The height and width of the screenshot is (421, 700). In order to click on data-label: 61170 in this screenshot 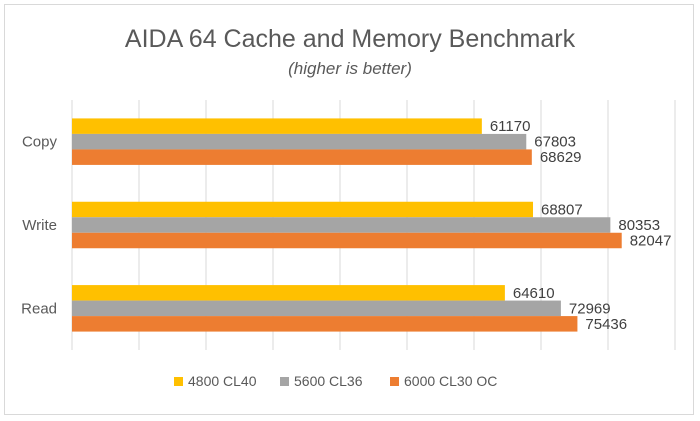, I will do `click(510, 126)`.